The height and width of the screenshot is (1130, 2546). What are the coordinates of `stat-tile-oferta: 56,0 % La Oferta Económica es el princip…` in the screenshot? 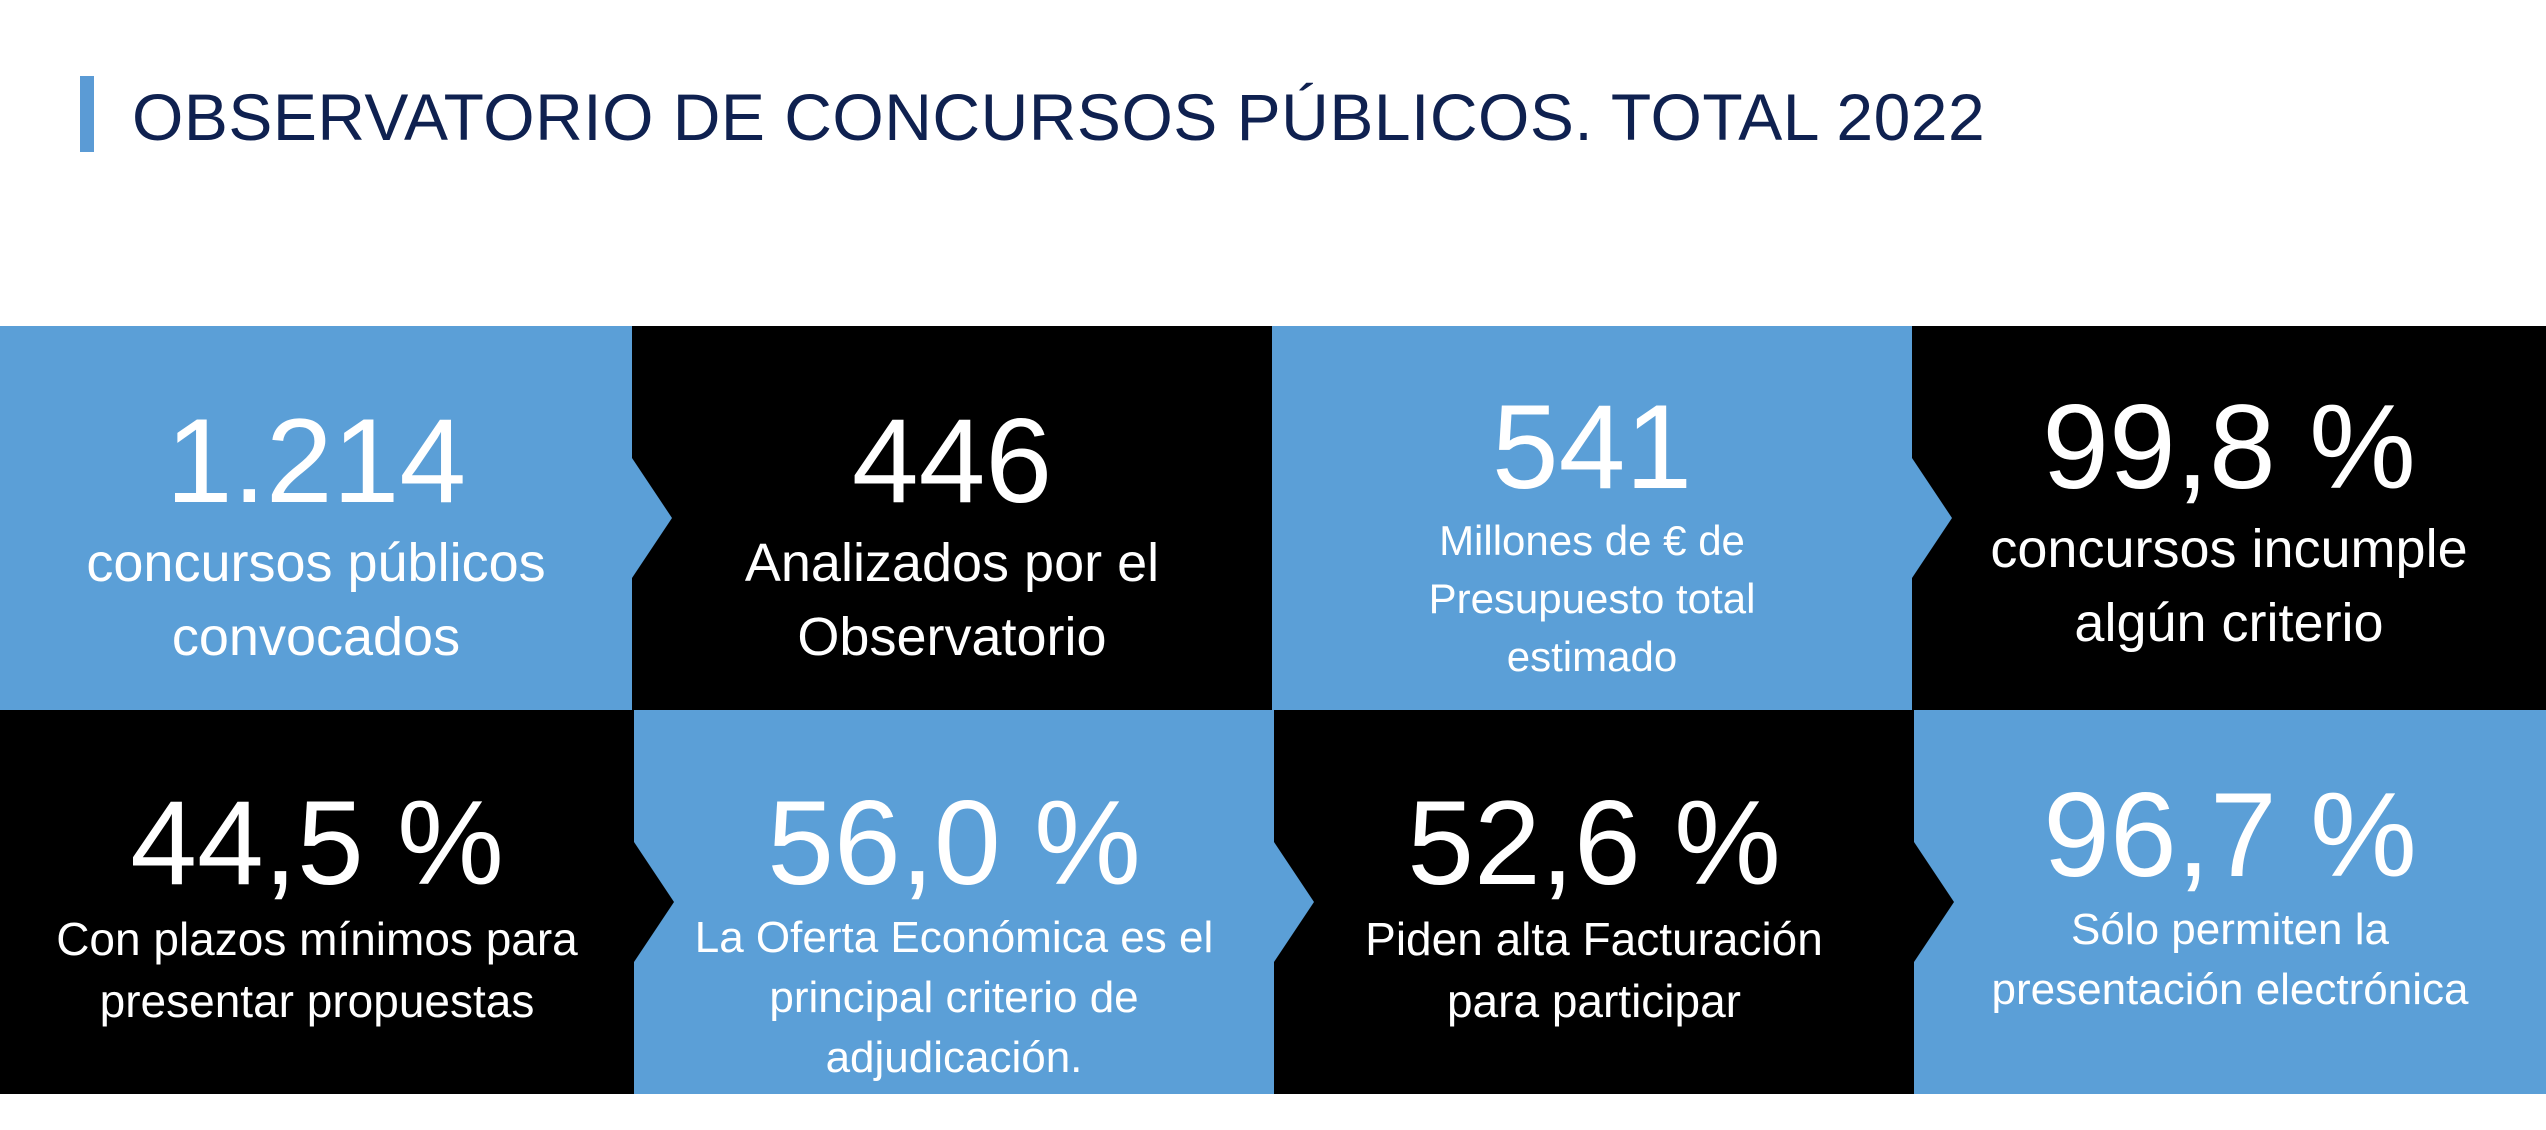 It's located at (954, 902).